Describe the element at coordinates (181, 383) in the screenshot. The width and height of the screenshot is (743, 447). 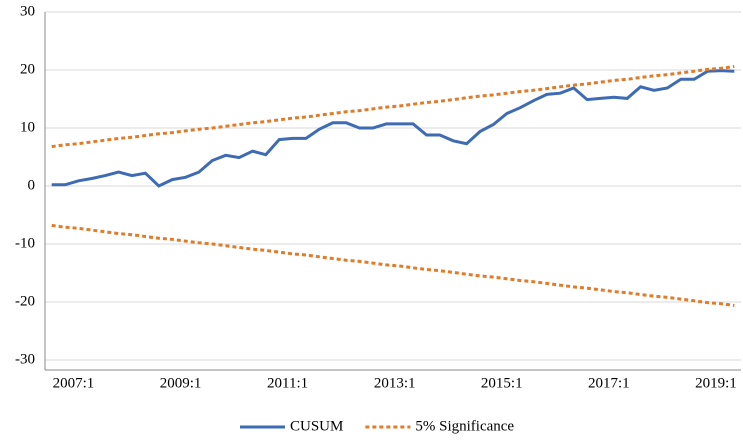
I see `x-tick-label: 2009:1` at that location.